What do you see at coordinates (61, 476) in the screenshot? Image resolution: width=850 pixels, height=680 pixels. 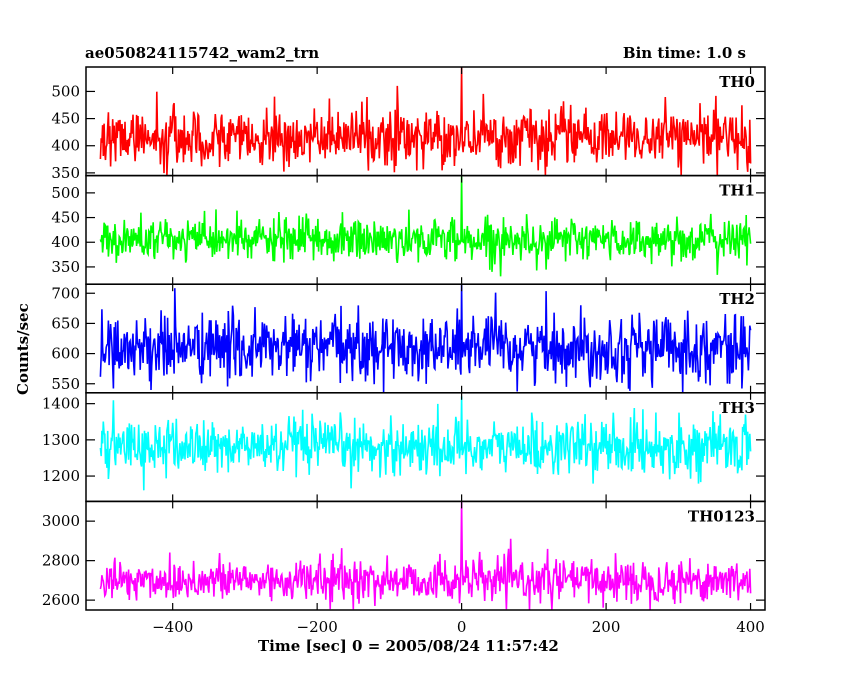 I see `y-tick-label-th3: 1200` at bounding box center [61, 476].